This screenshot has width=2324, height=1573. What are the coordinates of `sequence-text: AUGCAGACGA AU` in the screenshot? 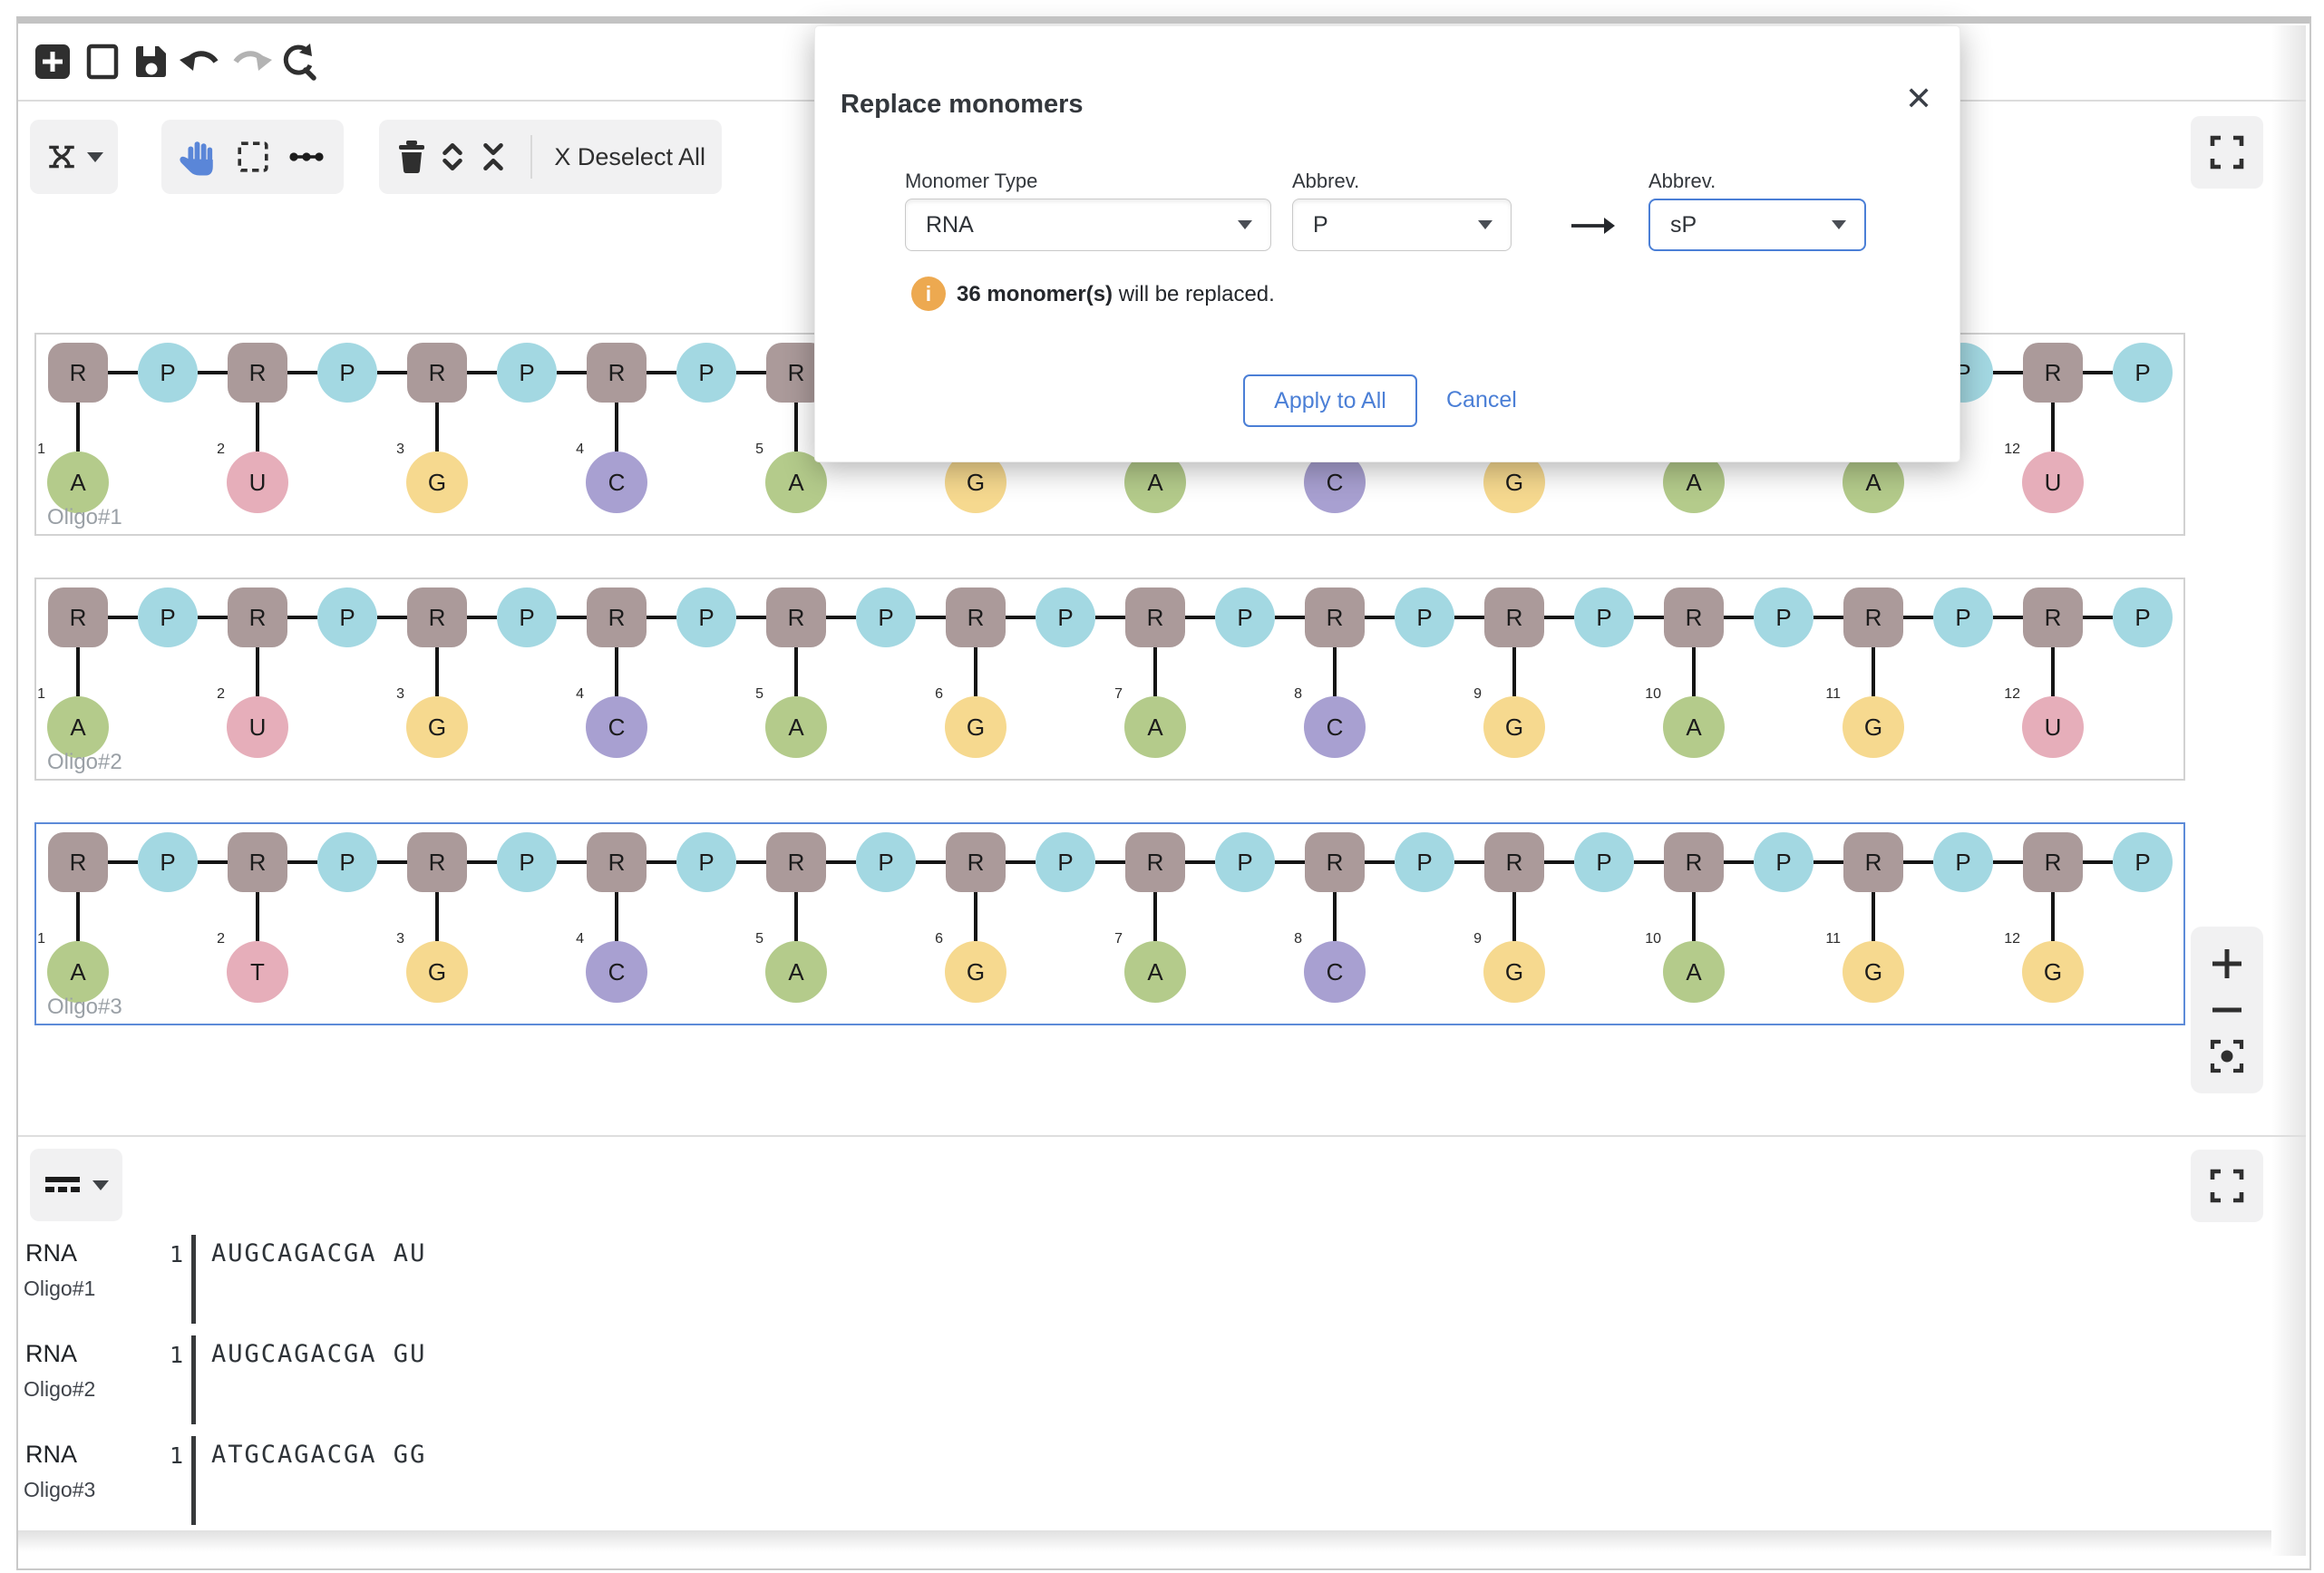 It's located at (319, 1253).